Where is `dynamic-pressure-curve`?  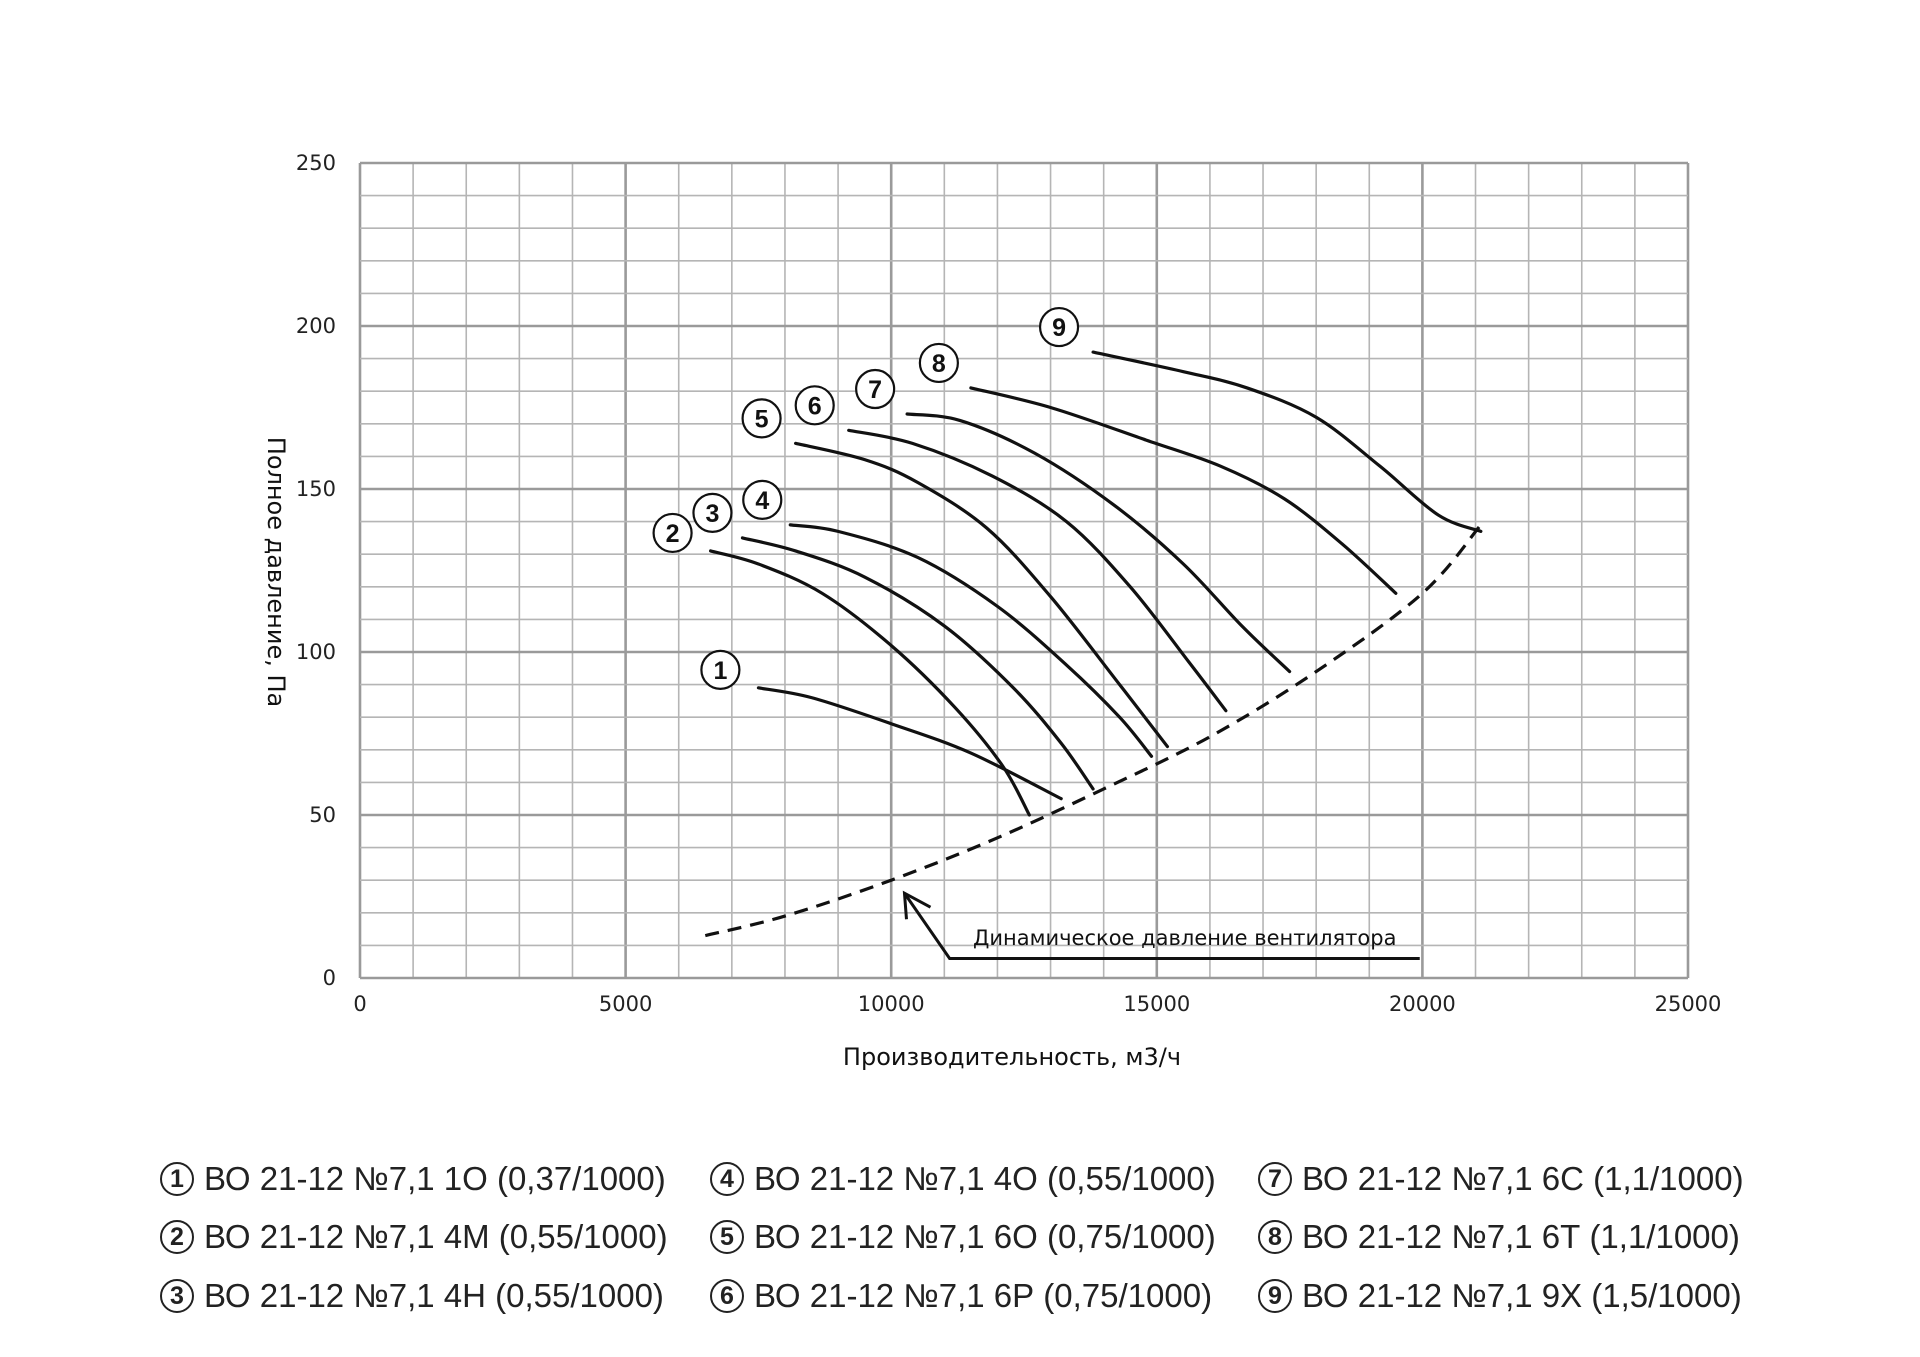 dynamic-pressure-curve is located at coordinates (1093, 730).